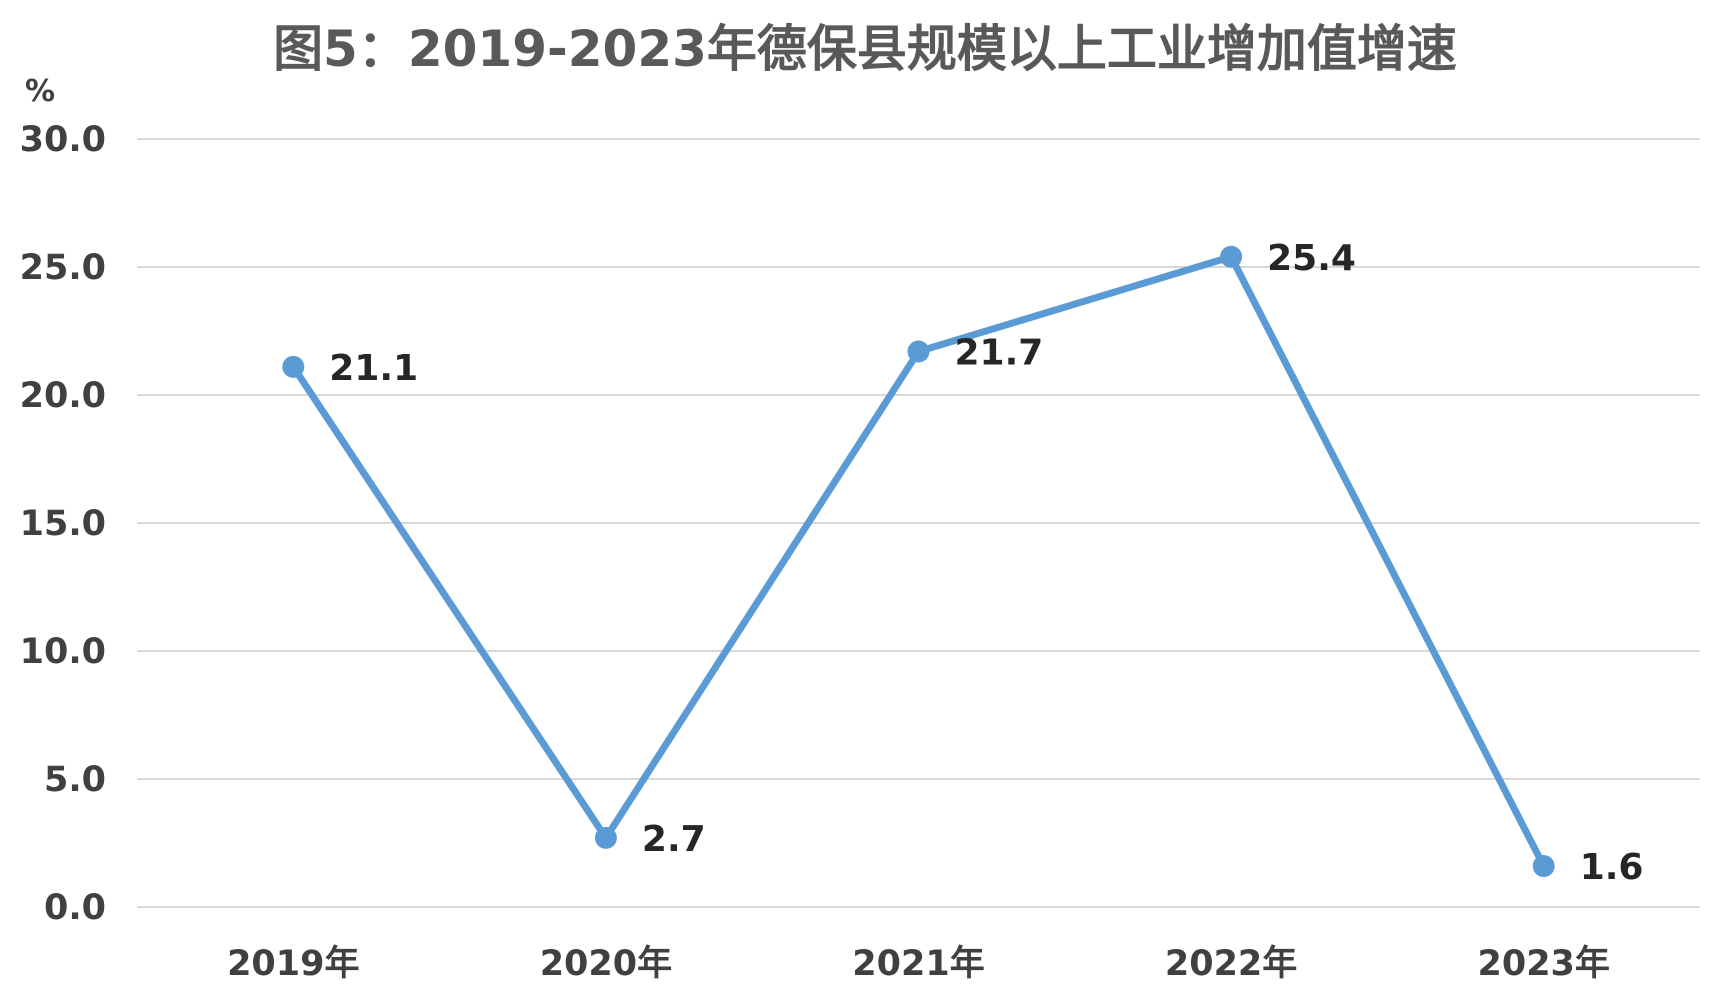  Describe the element at coordinates (1543, 964) in the screenshot. I see `x-tick-label: 2023年` at that location.